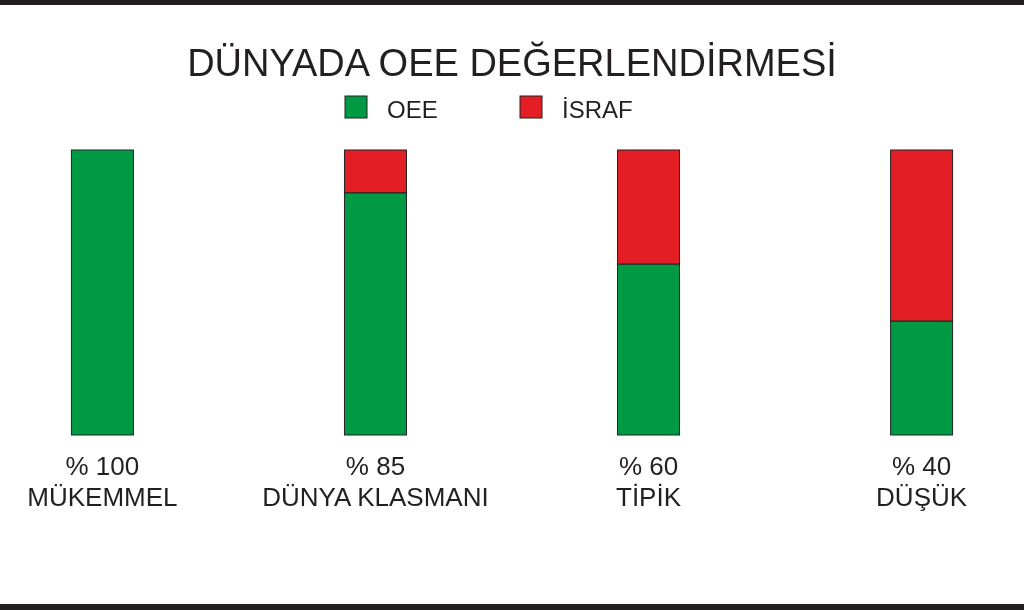 The image size is (1024, 610). Describe the element at coordinates (412, 109) in the screenshot. I see `legend-label: OEE` at that location.